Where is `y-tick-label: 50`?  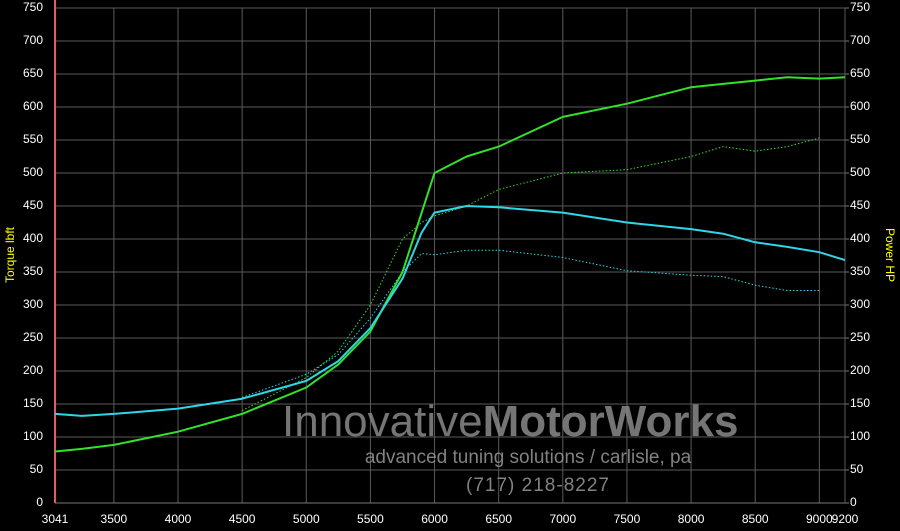
y-tick-label: 50 is located at coordinates (37, 469).